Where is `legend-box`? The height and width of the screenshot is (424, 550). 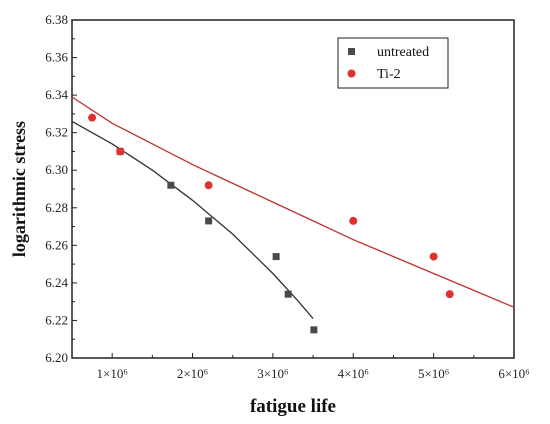
legend-box is located at coordinates (393, 63).